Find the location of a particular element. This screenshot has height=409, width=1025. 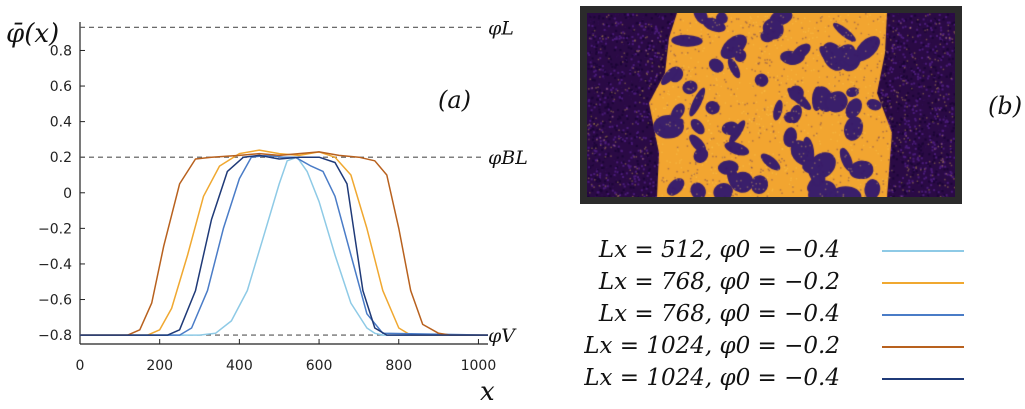

legend-label: Lx = 512, φ0 = −0.4 is located at coordinates (719, 250).